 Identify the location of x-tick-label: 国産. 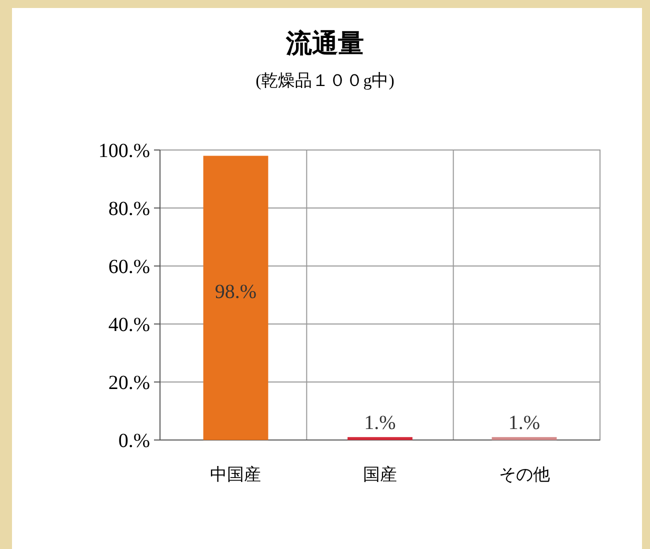
(380, 474).